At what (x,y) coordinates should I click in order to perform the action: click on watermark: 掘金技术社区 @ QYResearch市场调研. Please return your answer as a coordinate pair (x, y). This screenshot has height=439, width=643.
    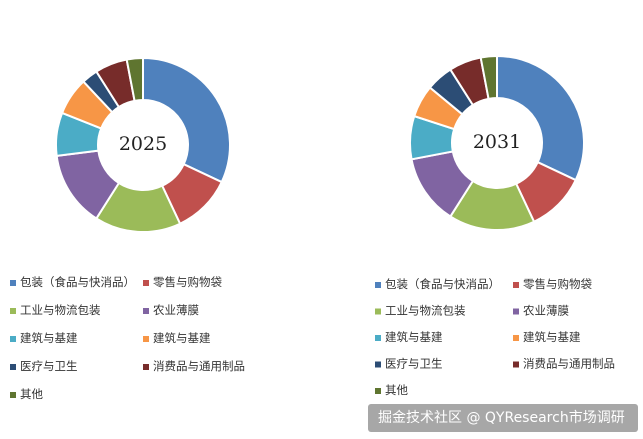
    Looking at the image, I should click on (501, 417).